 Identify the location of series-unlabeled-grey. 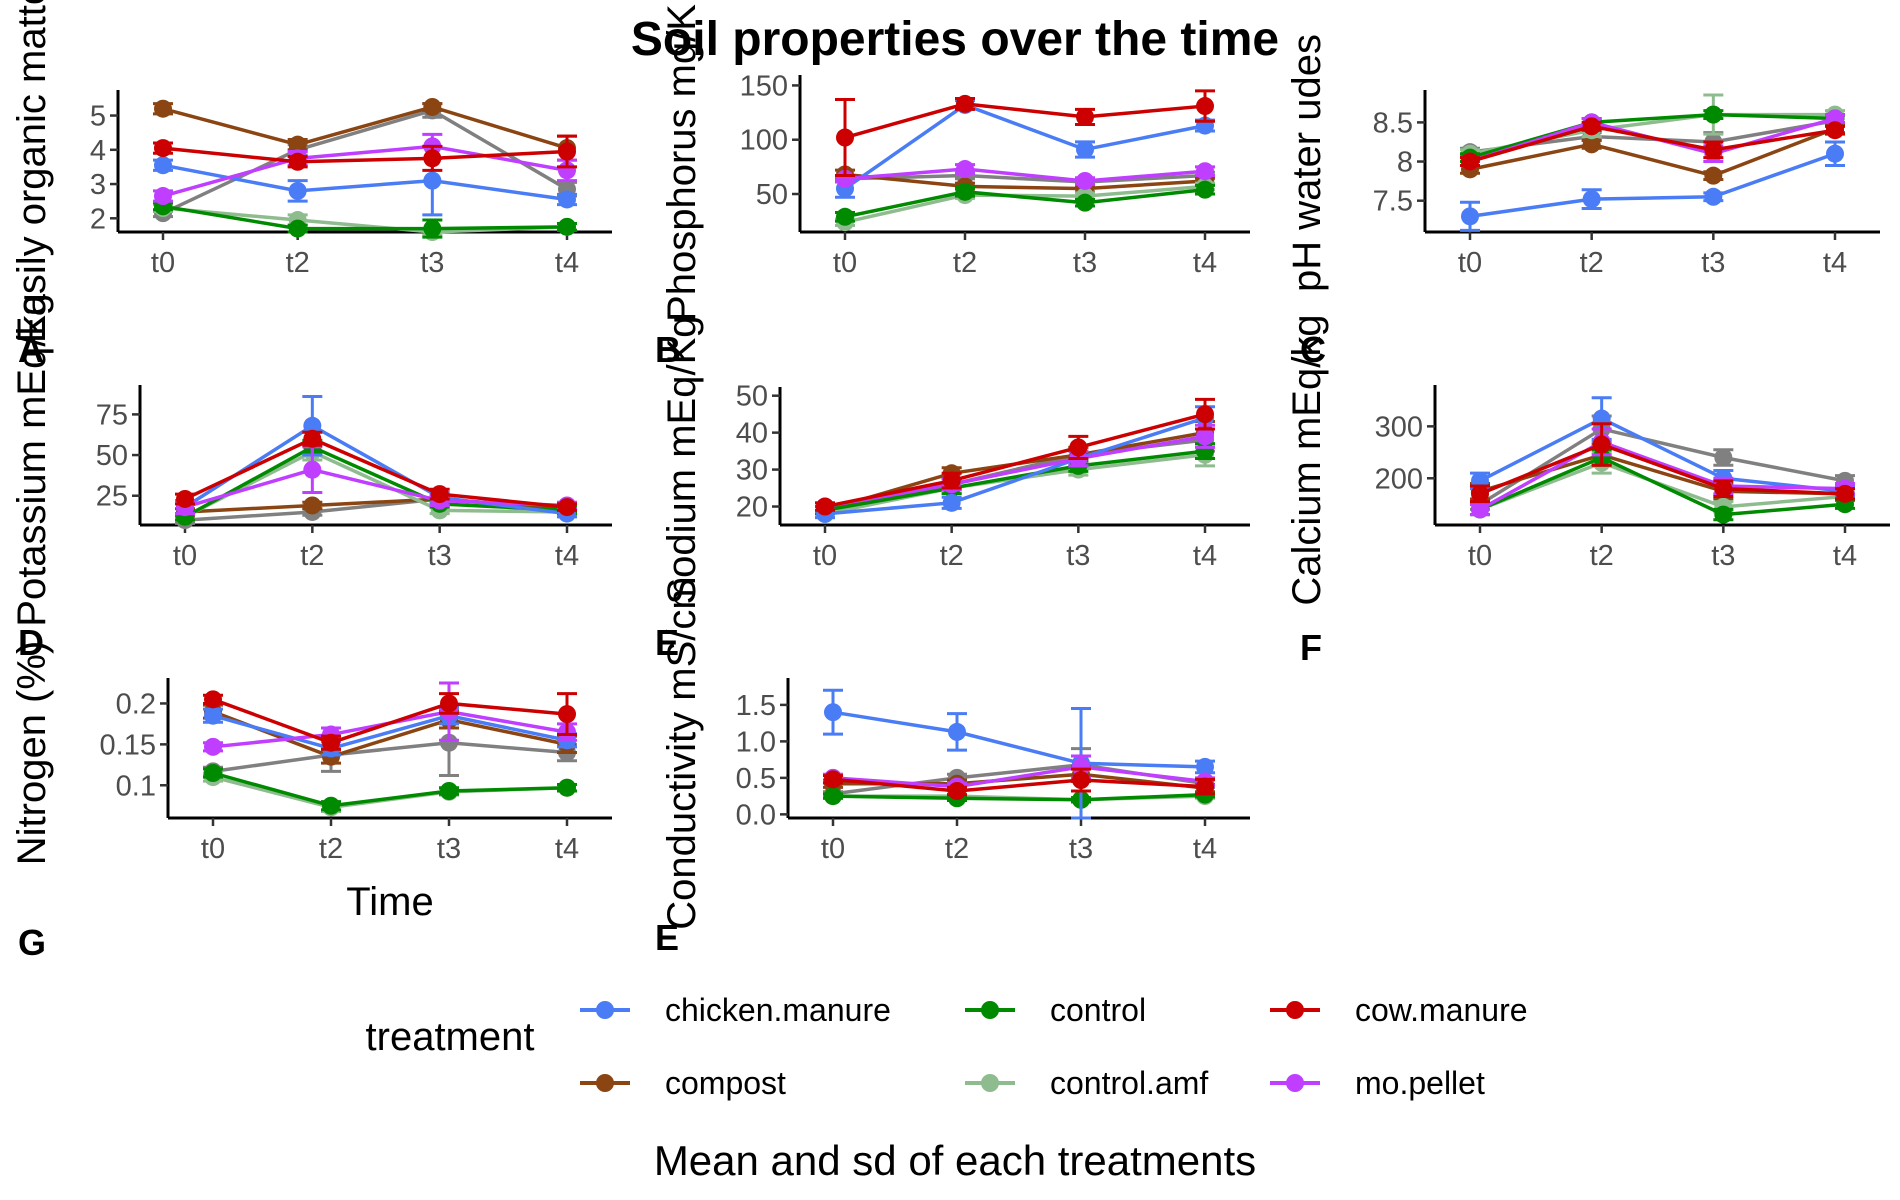
(390, 744).